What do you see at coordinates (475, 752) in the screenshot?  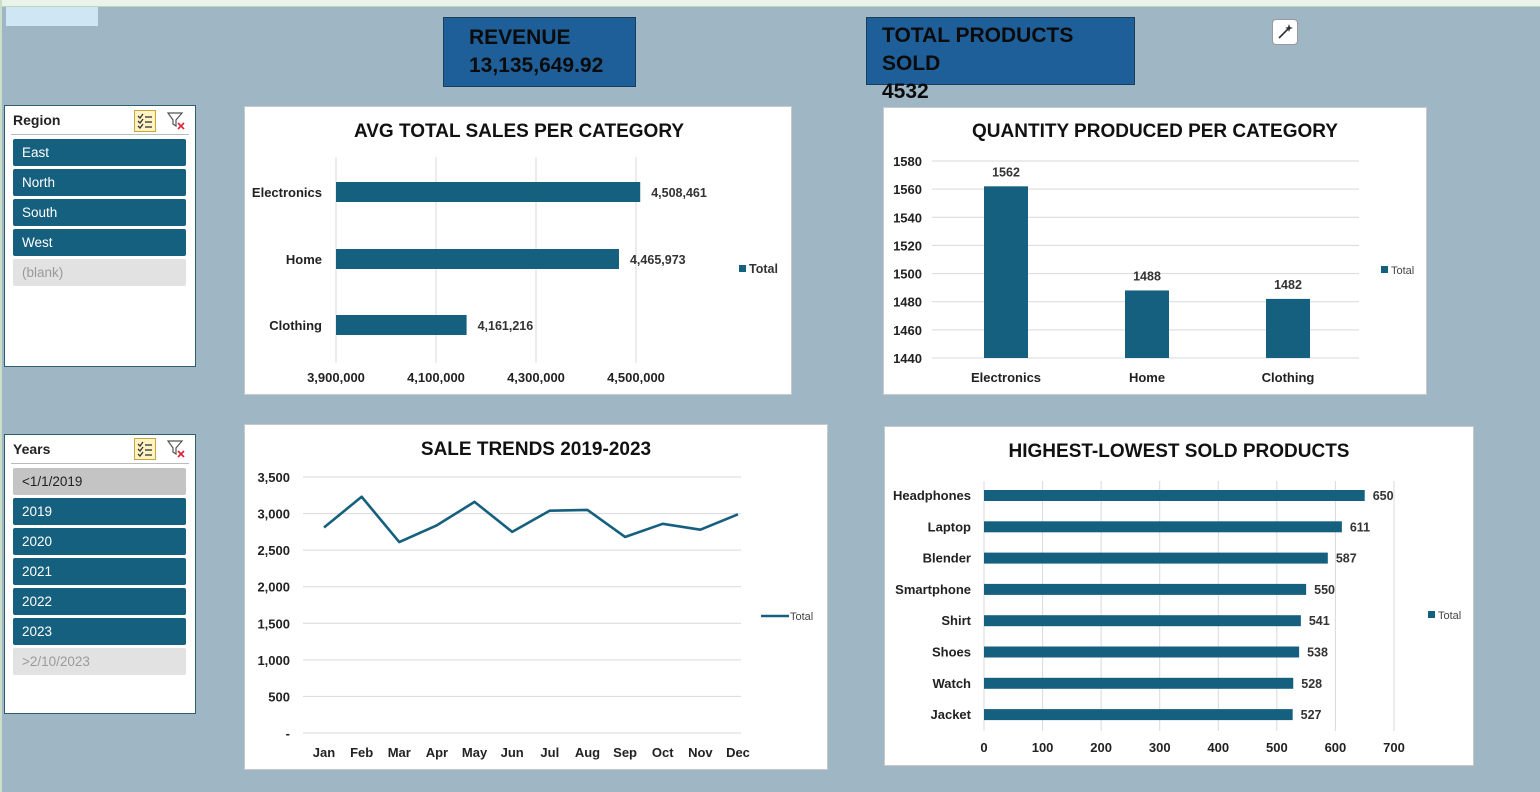 I see `x-tick-label: May` at bounding box center [475, 752].